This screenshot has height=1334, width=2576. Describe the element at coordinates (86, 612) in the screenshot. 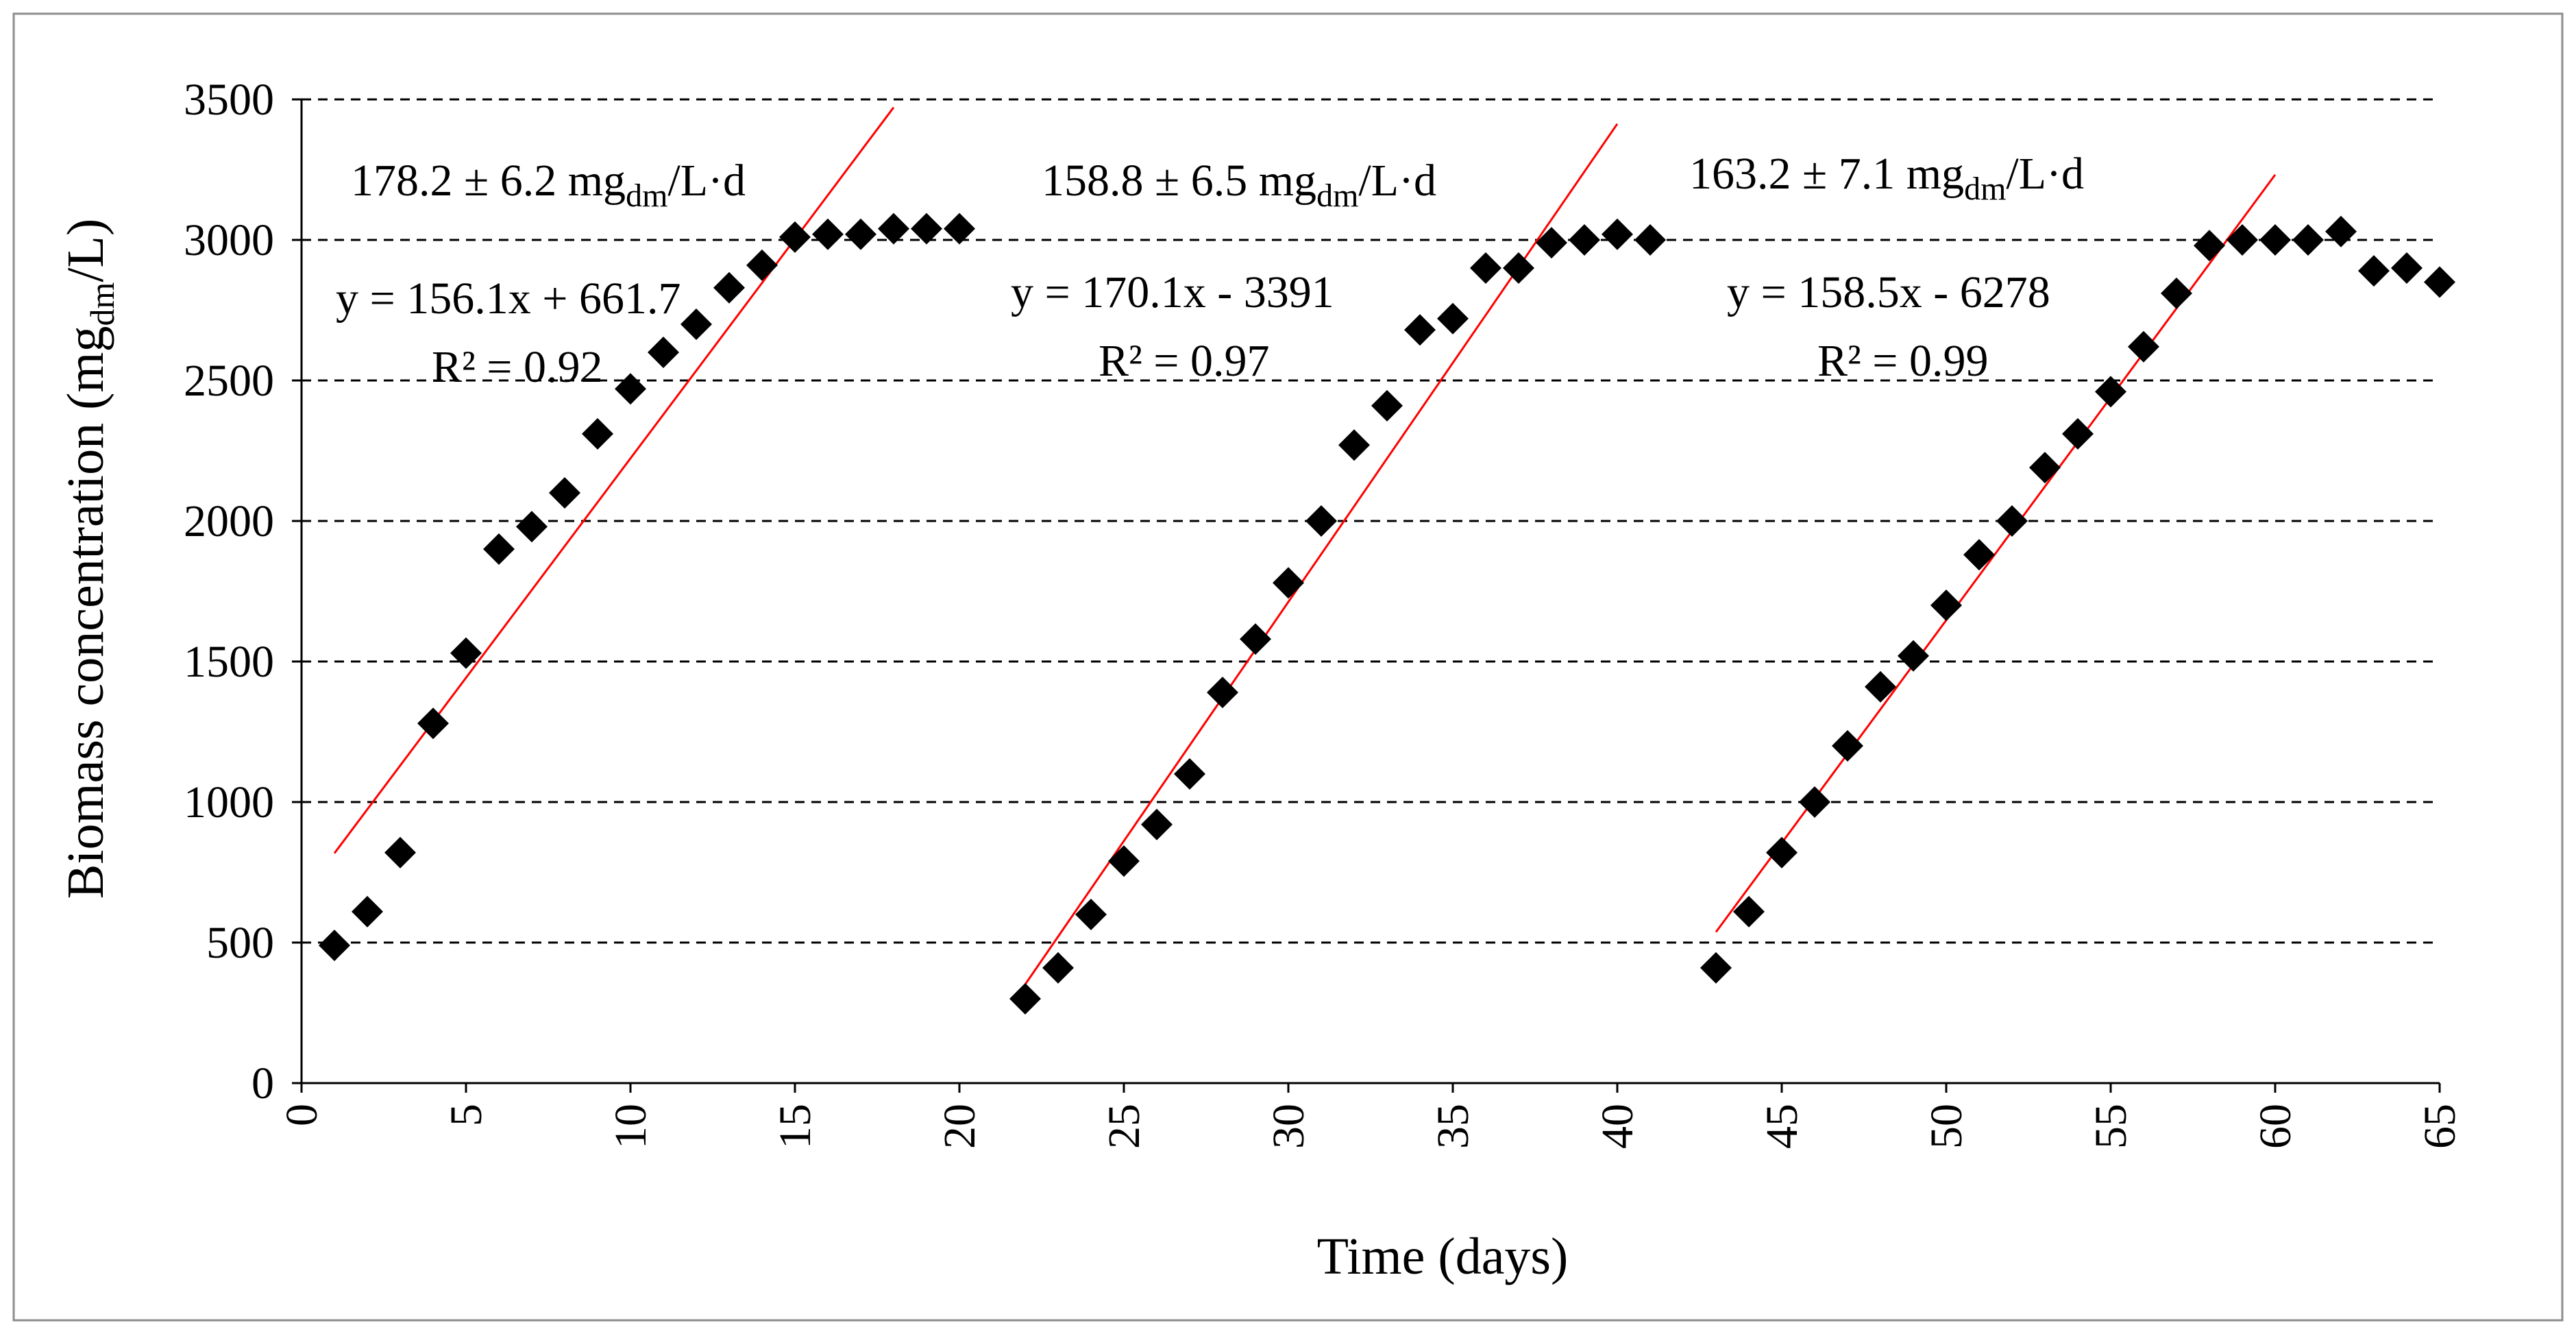

I see `y-axis-title-prefix: Biomass concentration (mg` at that location.